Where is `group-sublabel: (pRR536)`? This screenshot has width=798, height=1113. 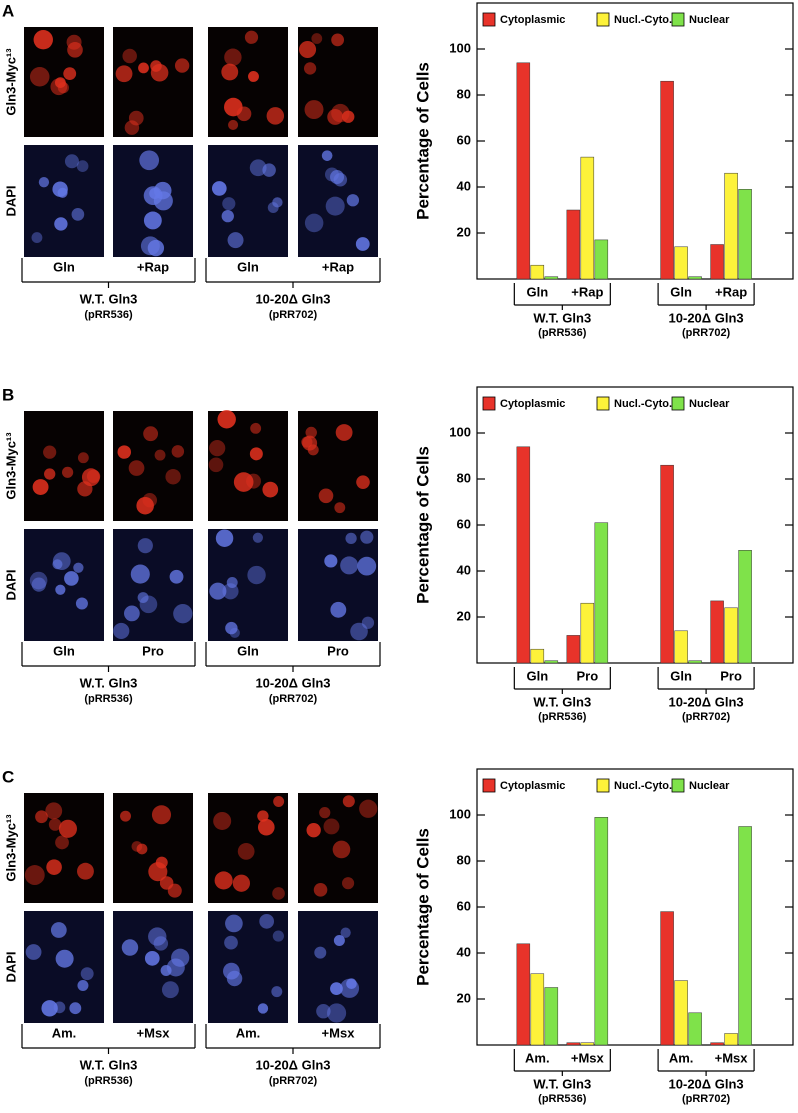 group-sublabel: (pRR536) is located at coordinates (108, 1081).